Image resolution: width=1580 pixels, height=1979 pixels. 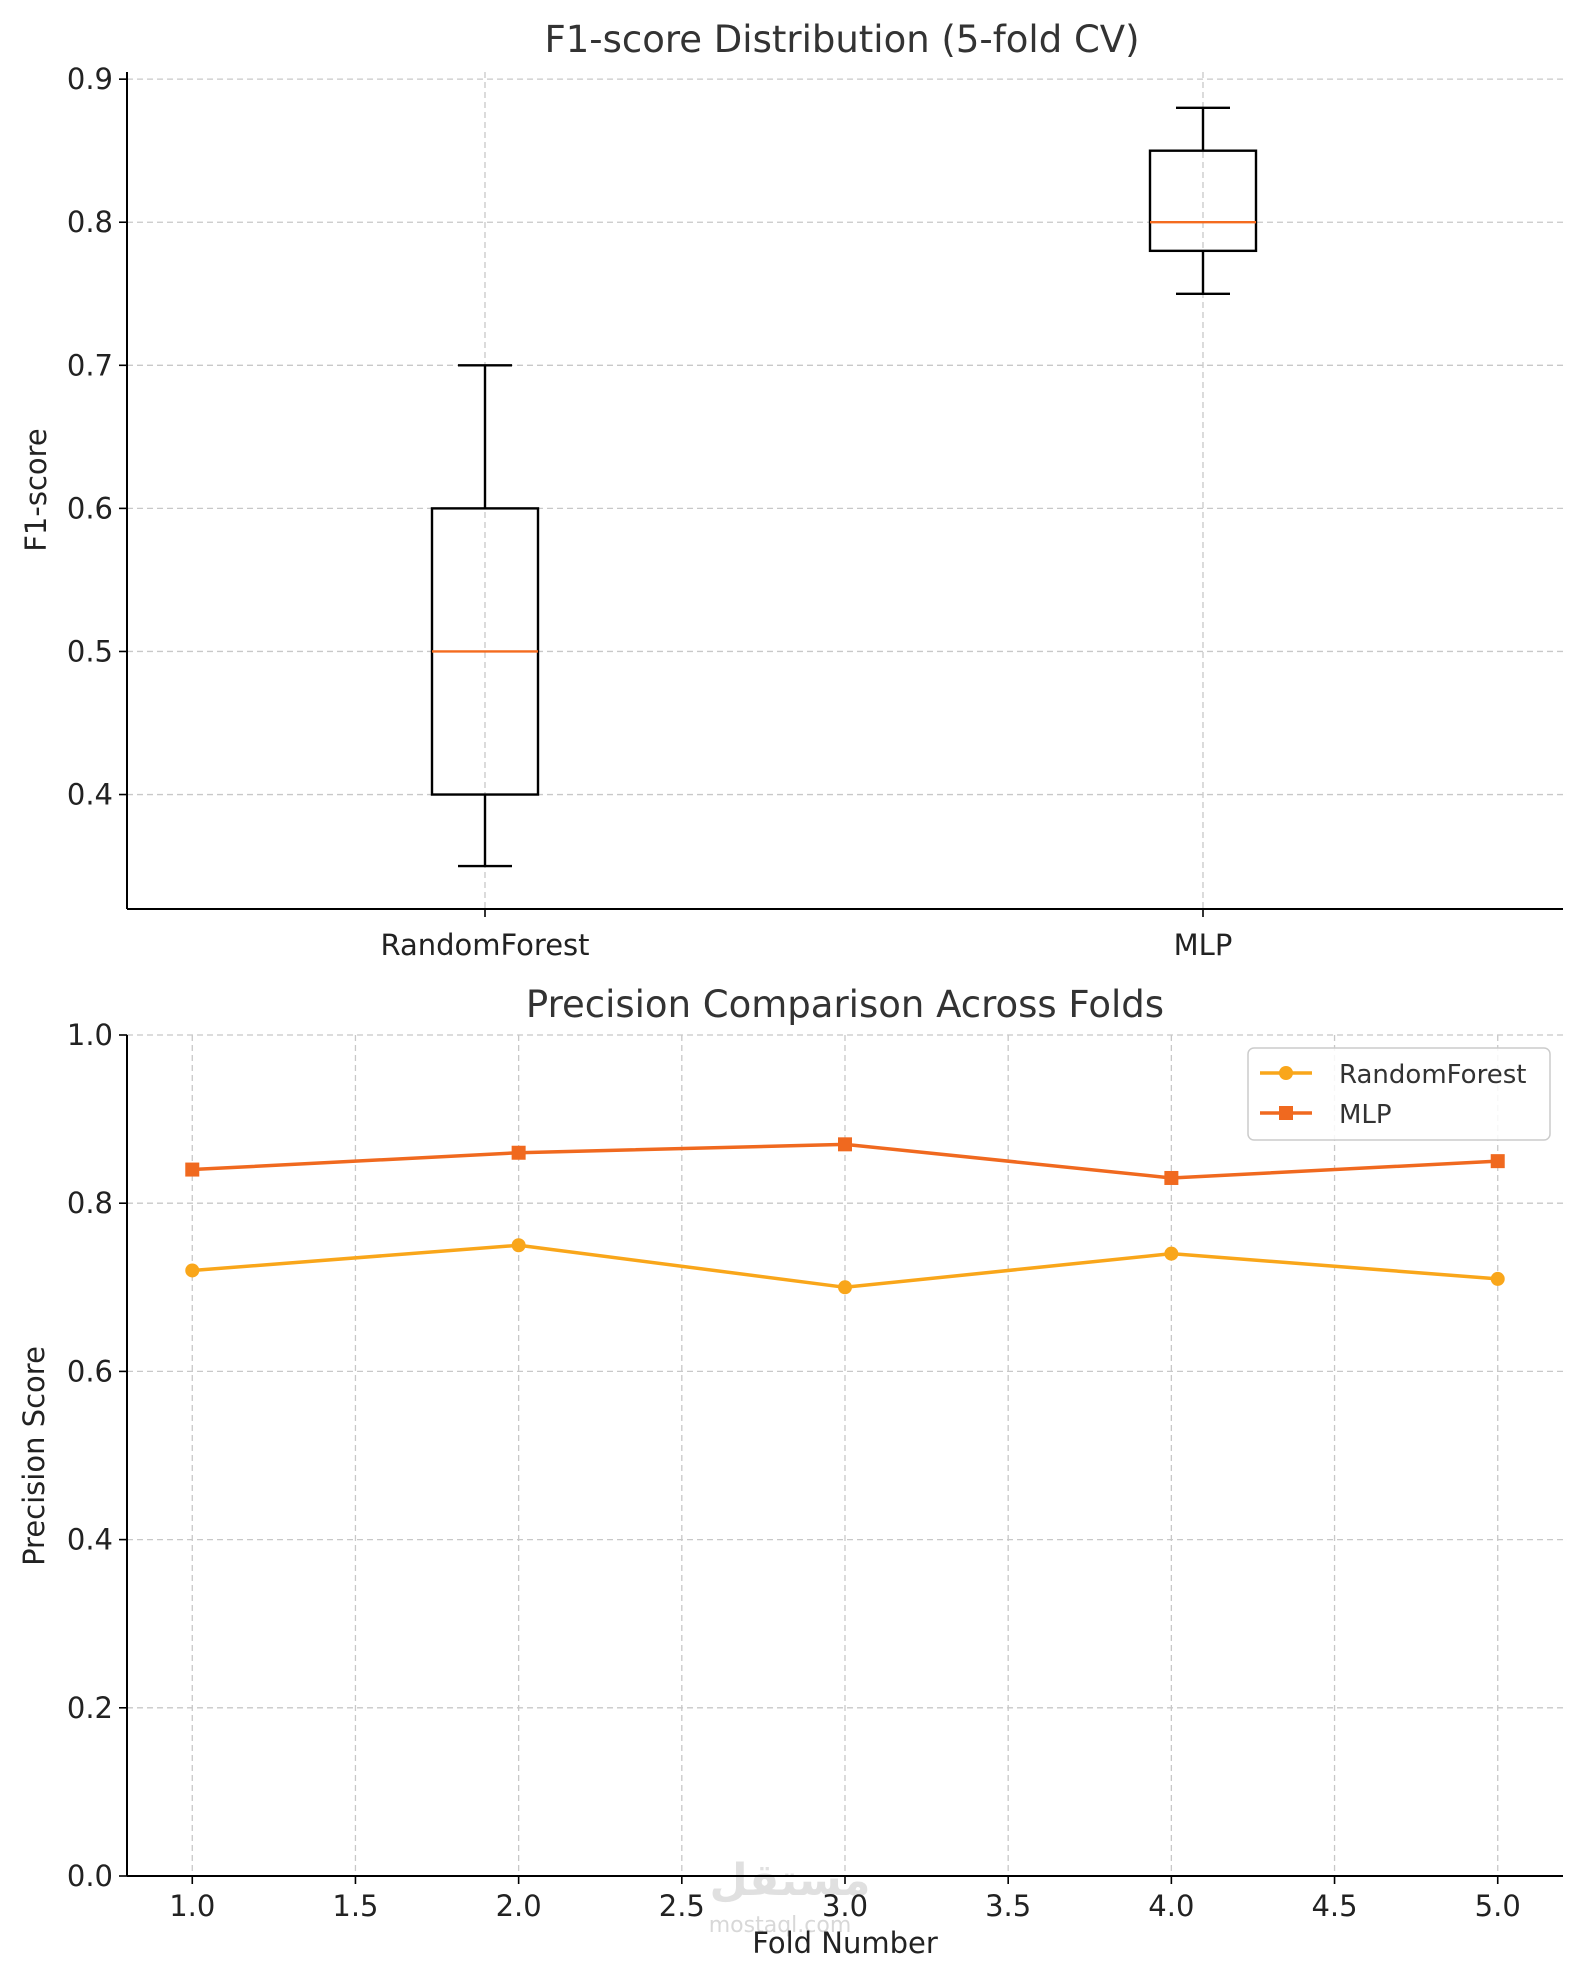 What do you see at coordinates (484, 945) in the screenshot?
I see `chart1-xtick-label-randomforest: RandomForest` at bounding box center [484, 945].